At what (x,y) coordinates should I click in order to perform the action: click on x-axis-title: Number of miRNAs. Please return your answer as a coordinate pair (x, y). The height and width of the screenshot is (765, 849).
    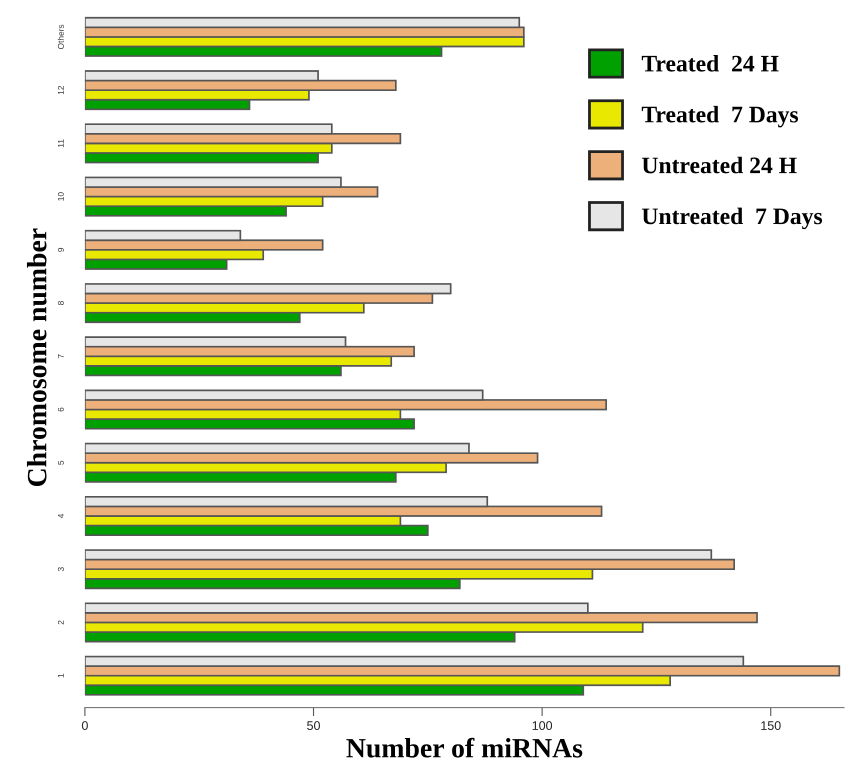
    Looking at the image, I should click on (464, 748).